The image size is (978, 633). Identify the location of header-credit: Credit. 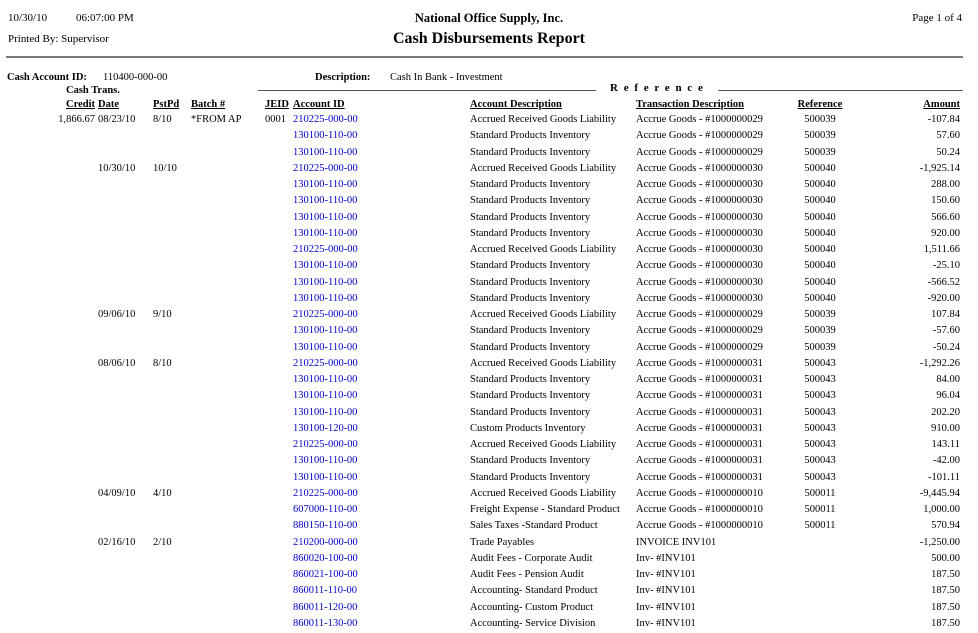
(80, 104).